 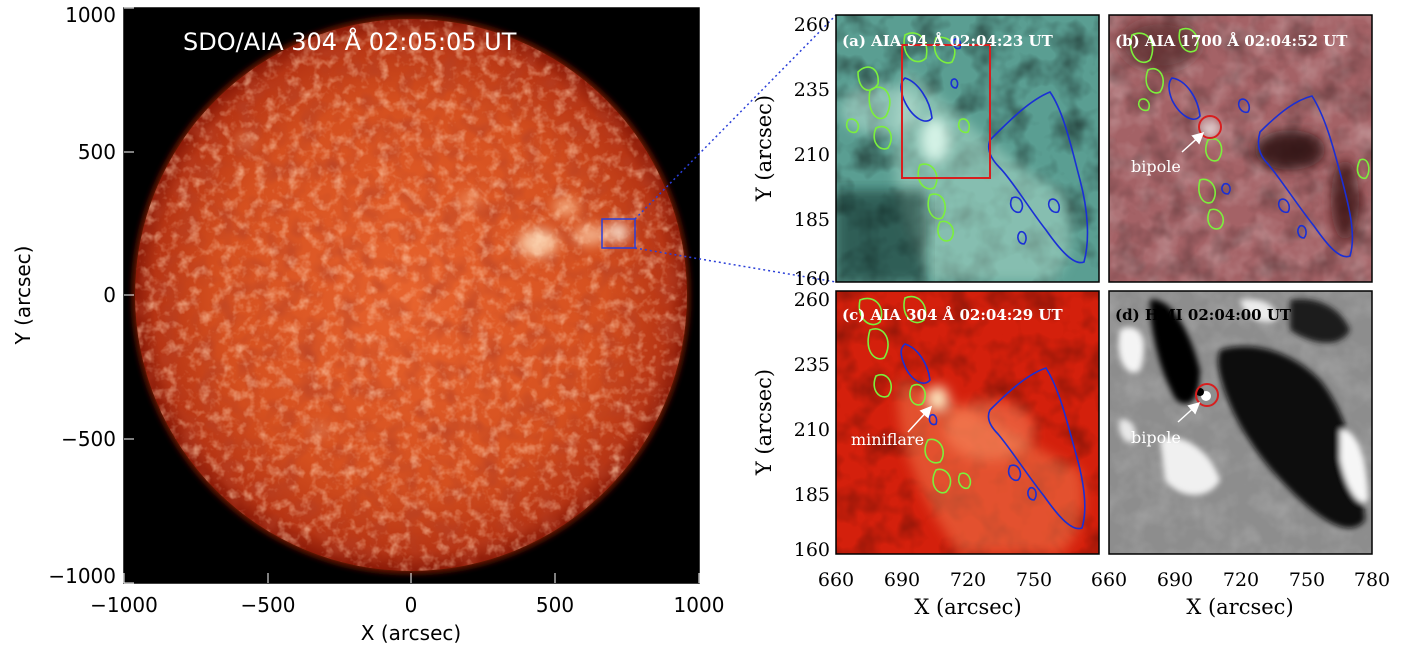 What do you see at coordinates (555, 605) in the screenshot?
I see `x-tick-label: 500` at bounding box center [555, 605].